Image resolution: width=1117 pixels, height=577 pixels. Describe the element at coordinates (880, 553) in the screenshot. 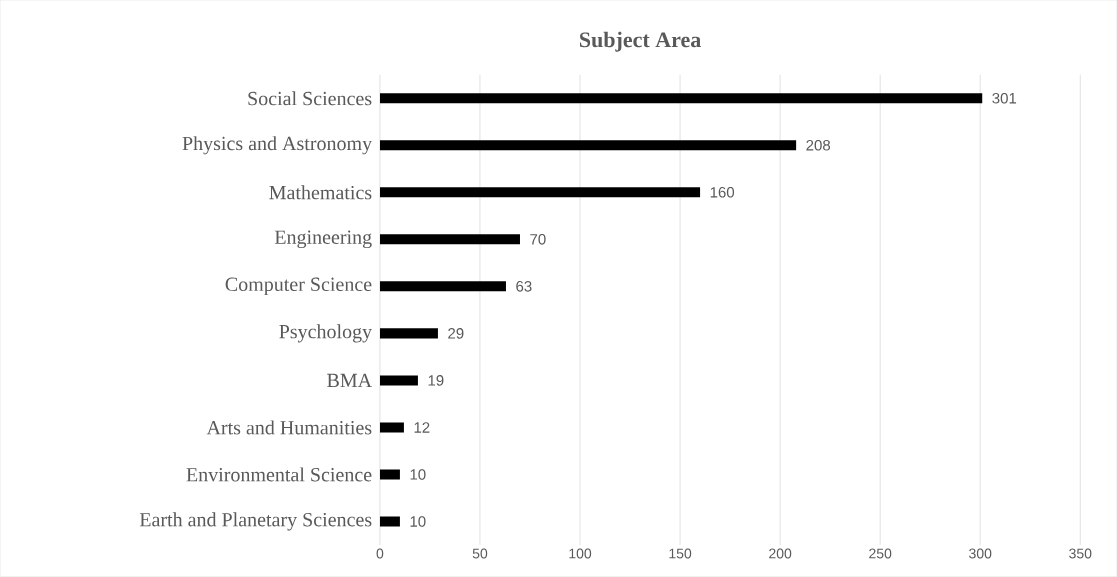

I see `x-tick-label: 250` at that location.